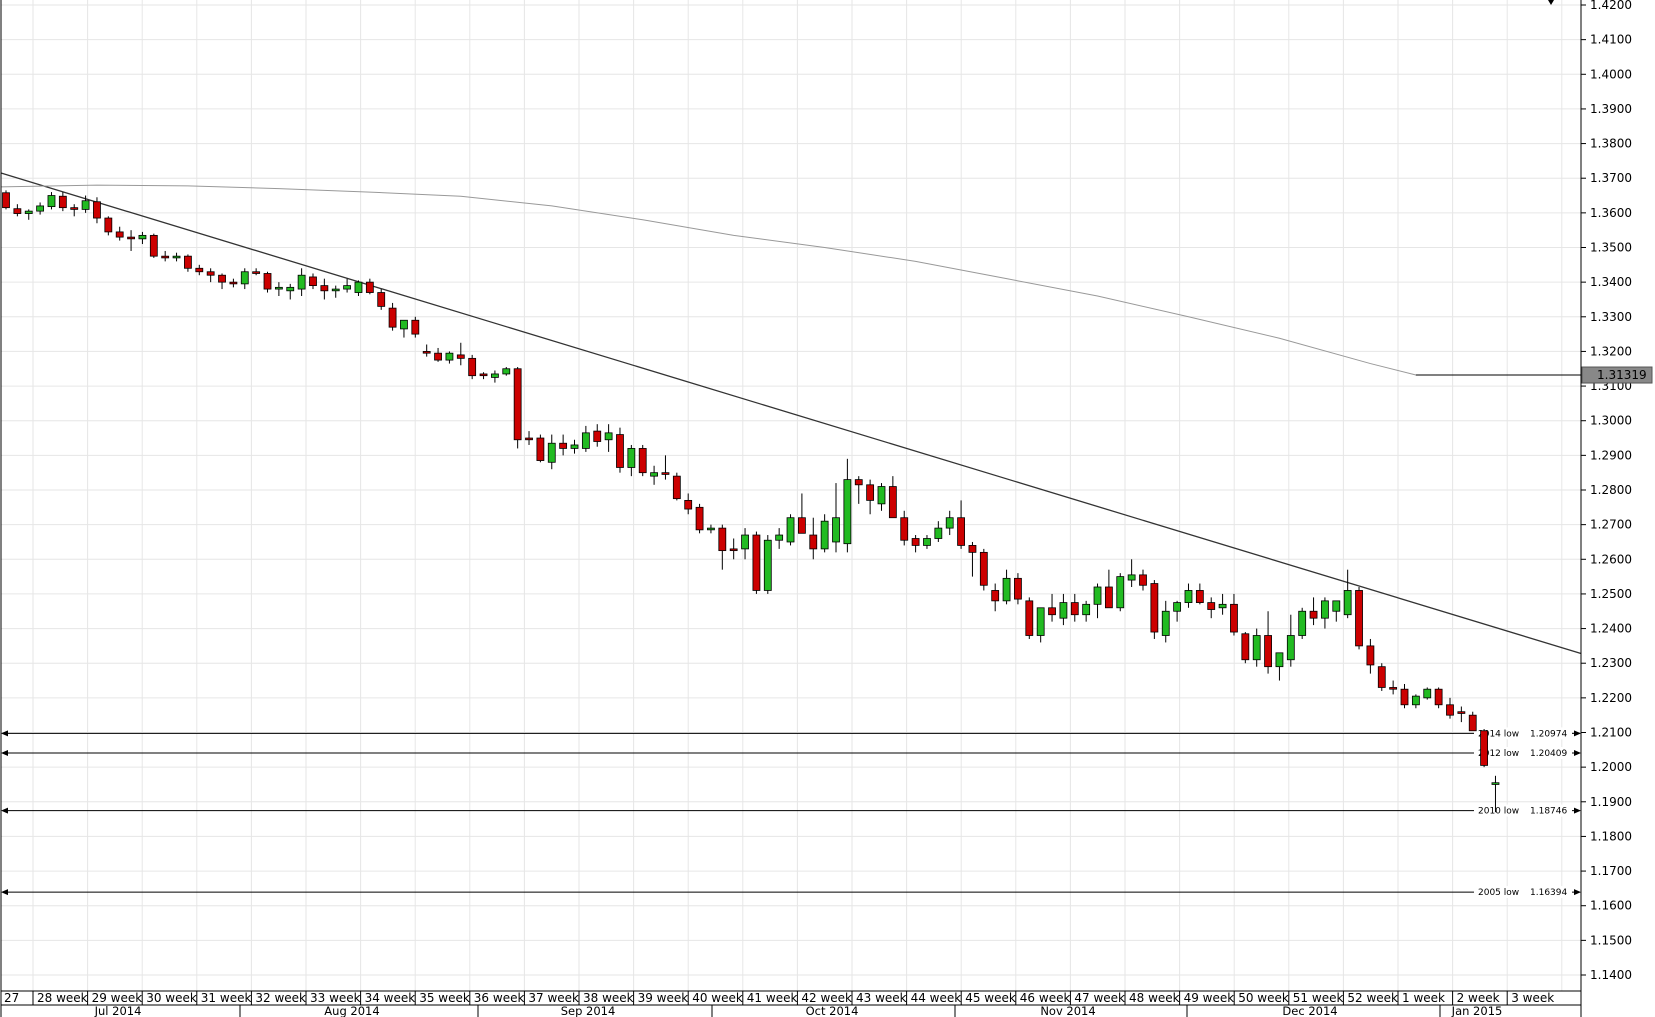 The width and height of the screenshot is (1655, 1017). What do you see at coordinates (772, 998) in the screenshot?
I see `week-label: 41 week` at bounding box center [772, 998].